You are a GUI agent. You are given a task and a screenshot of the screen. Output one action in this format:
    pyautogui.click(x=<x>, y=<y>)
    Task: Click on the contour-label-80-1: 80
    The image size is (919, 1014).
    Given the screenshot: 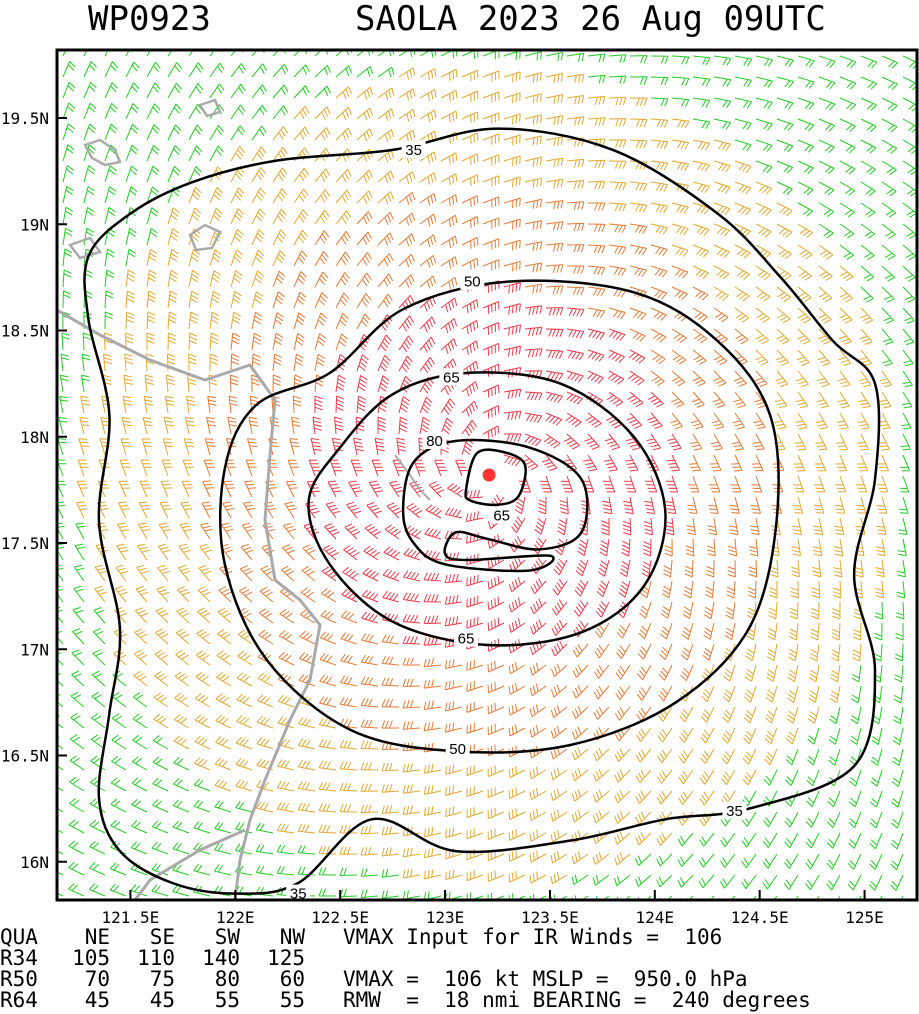 What is the action you would take?
    pyautogui.click(x=434, y=441)
    